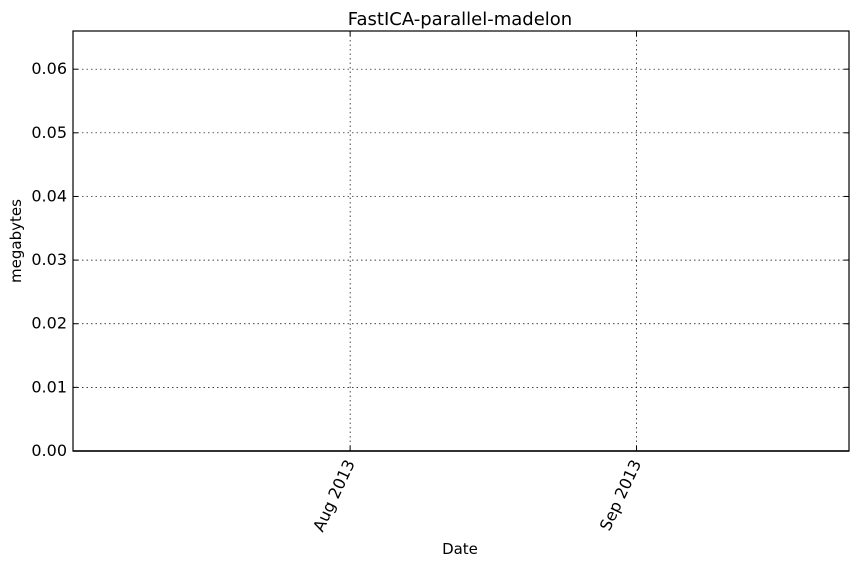  What do you see at coordinates (49, 195) in the screenshot?
I see `y-tick-label: 0.04` at bounding box center [49, 195].